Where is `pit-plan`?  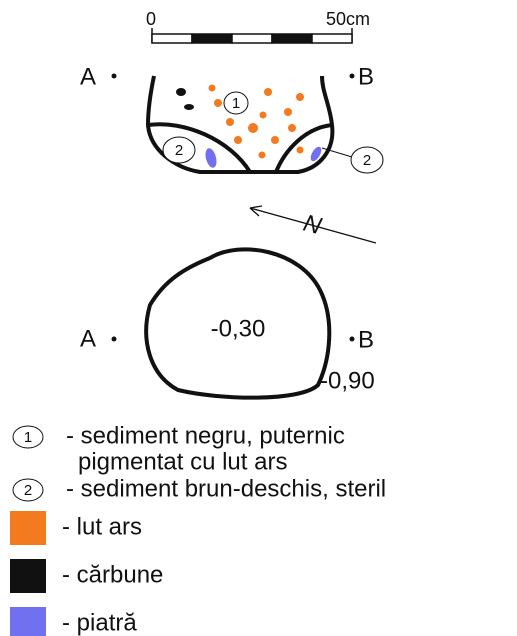 pit-plan is located at coordinates (238, 323).